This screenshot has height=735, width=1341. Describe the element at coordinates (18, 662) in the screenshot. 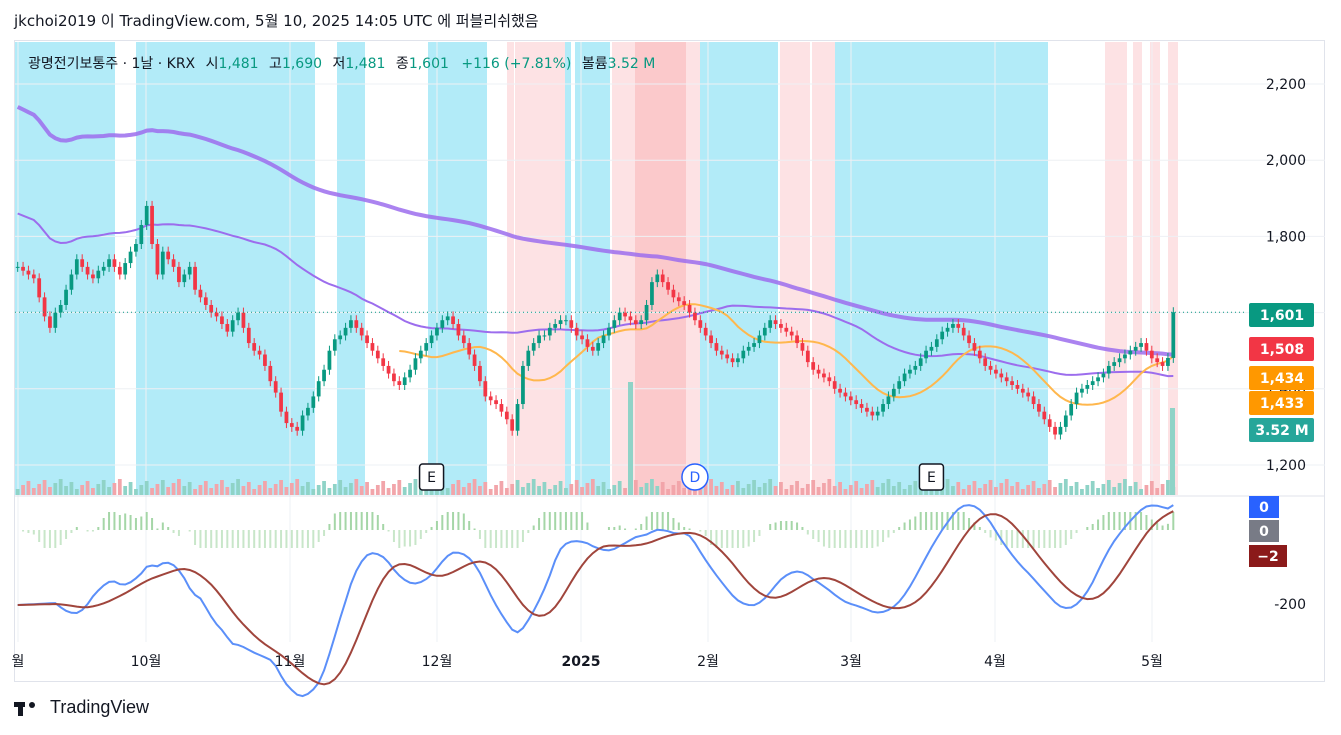

I see `x-tick-label: 월` at that location.